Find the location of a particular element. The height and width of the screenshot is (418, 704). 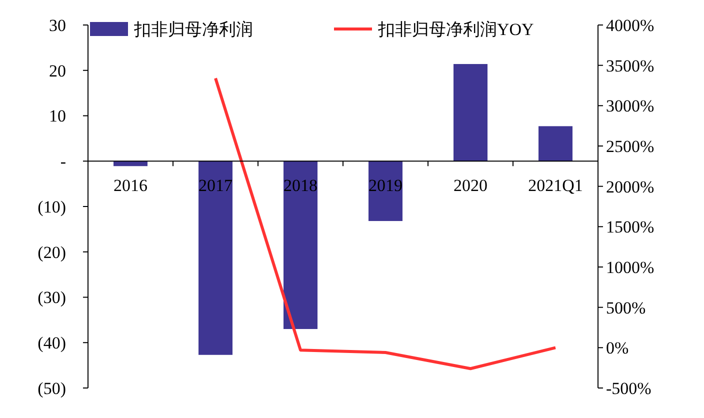

y-tick-label: (50) is located at coordinates (52, 388).